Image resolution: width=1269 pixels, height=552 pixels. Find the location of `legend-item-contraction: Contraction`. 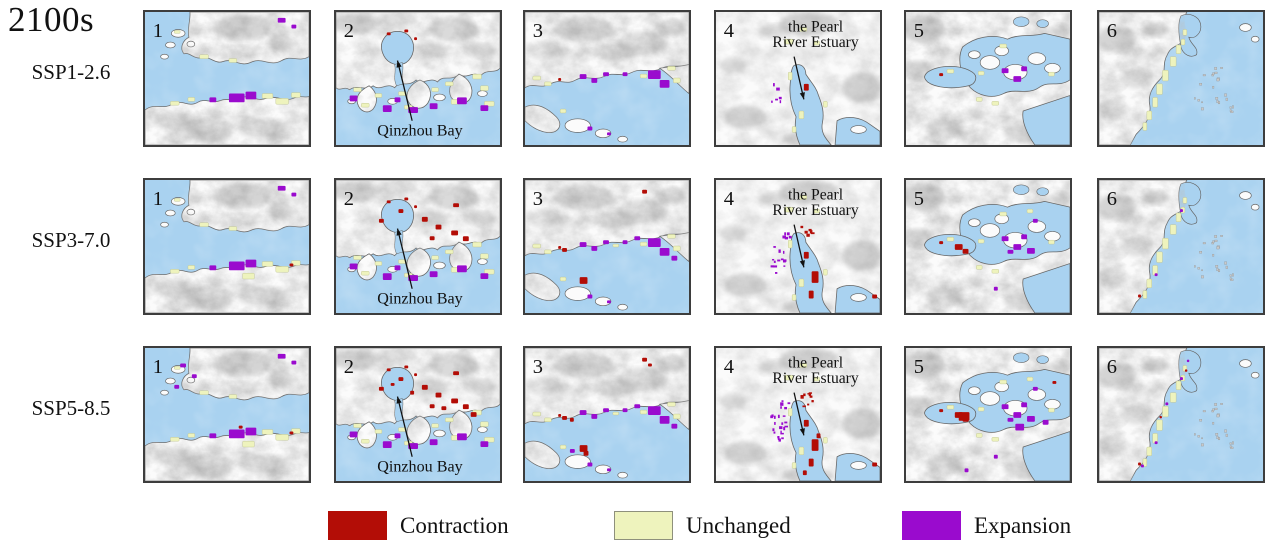

legend-item-contraction: Contraction is located at coordinates (418, 525).